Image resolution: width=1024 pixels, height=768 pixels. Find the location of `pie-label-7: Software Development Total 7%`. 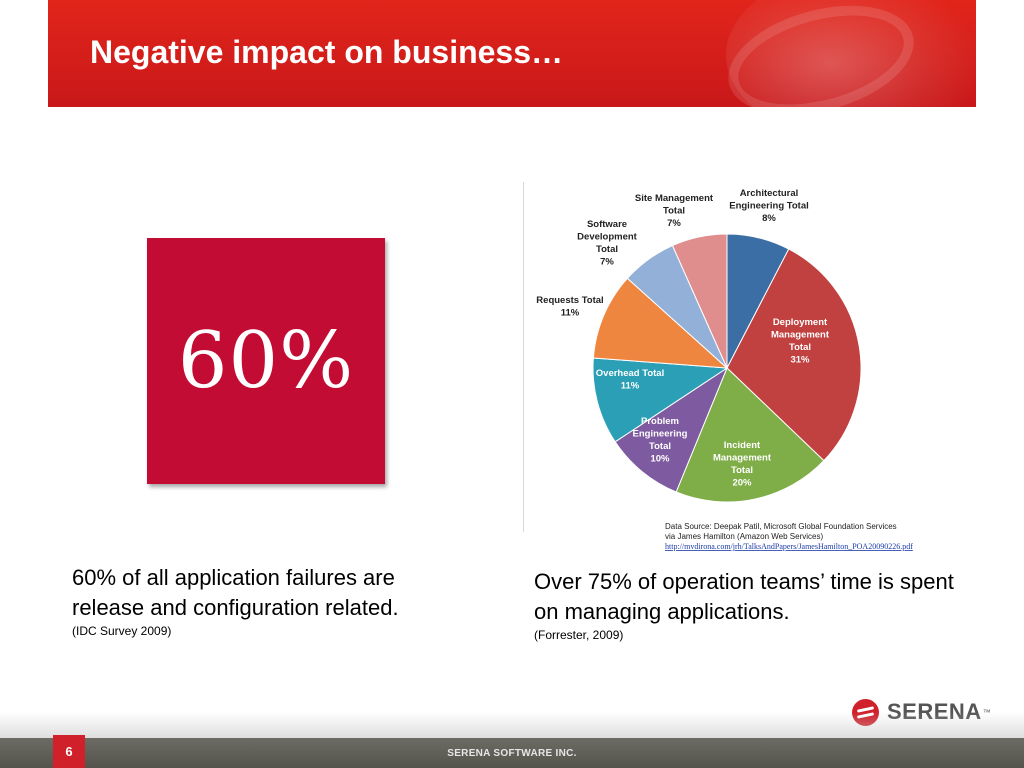

pie-label-7: Software Development Total 7% is located at coordinates (607, 243).